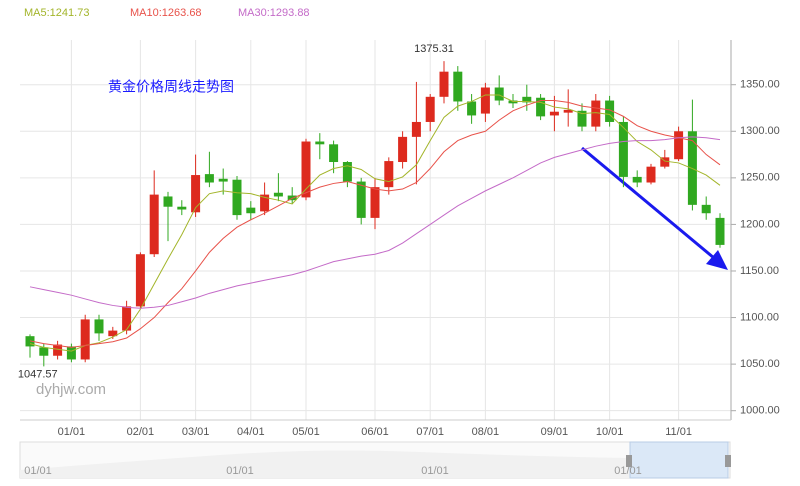 The width and height of the screenshot is (800, 486). I want to click on x-tick-label: 01/01, so click(72, 432).